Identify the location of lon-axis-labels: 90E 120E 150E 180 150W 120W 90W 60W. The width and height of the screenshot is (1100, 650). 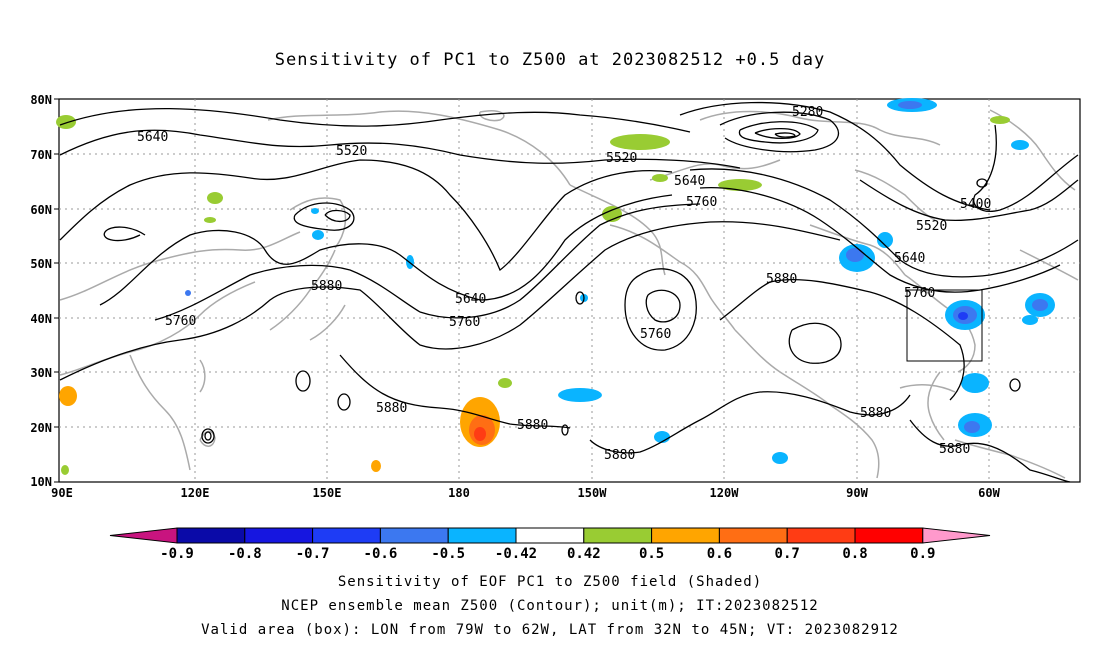
(525, 493).